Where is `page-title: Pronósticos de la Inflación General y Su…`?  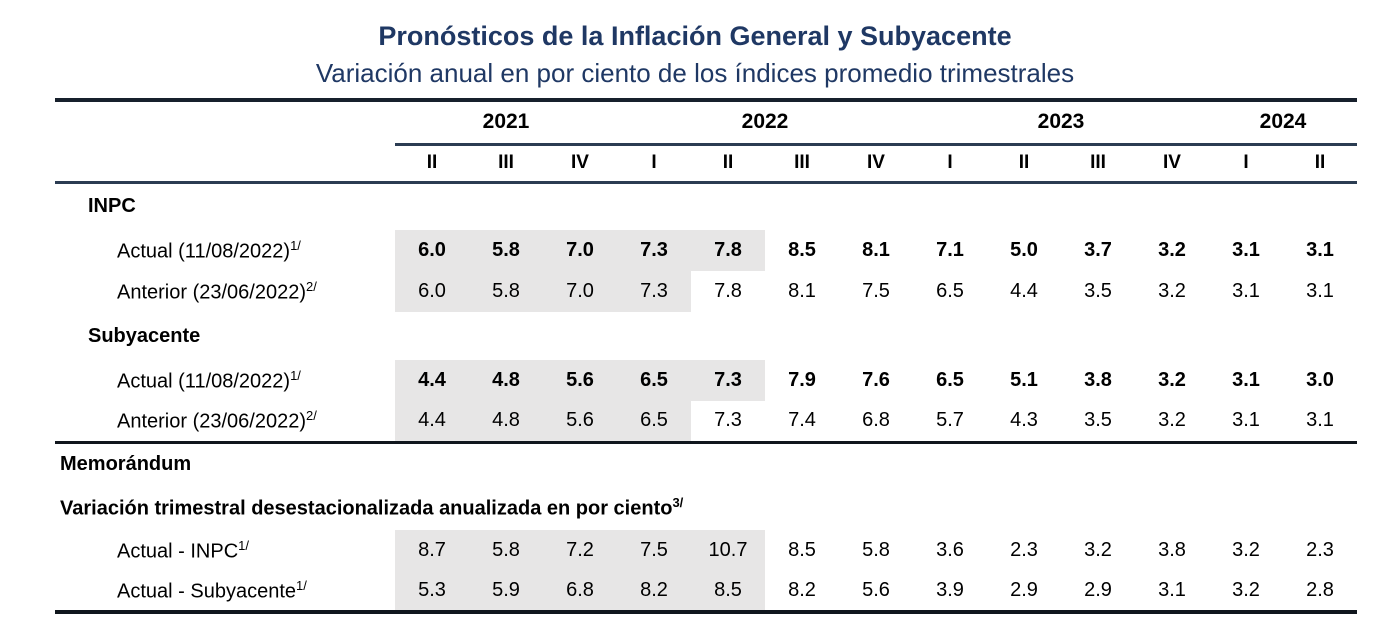 page-title: Pronósticos de la Inflación General y Su… is located at coordinates (695, 36).